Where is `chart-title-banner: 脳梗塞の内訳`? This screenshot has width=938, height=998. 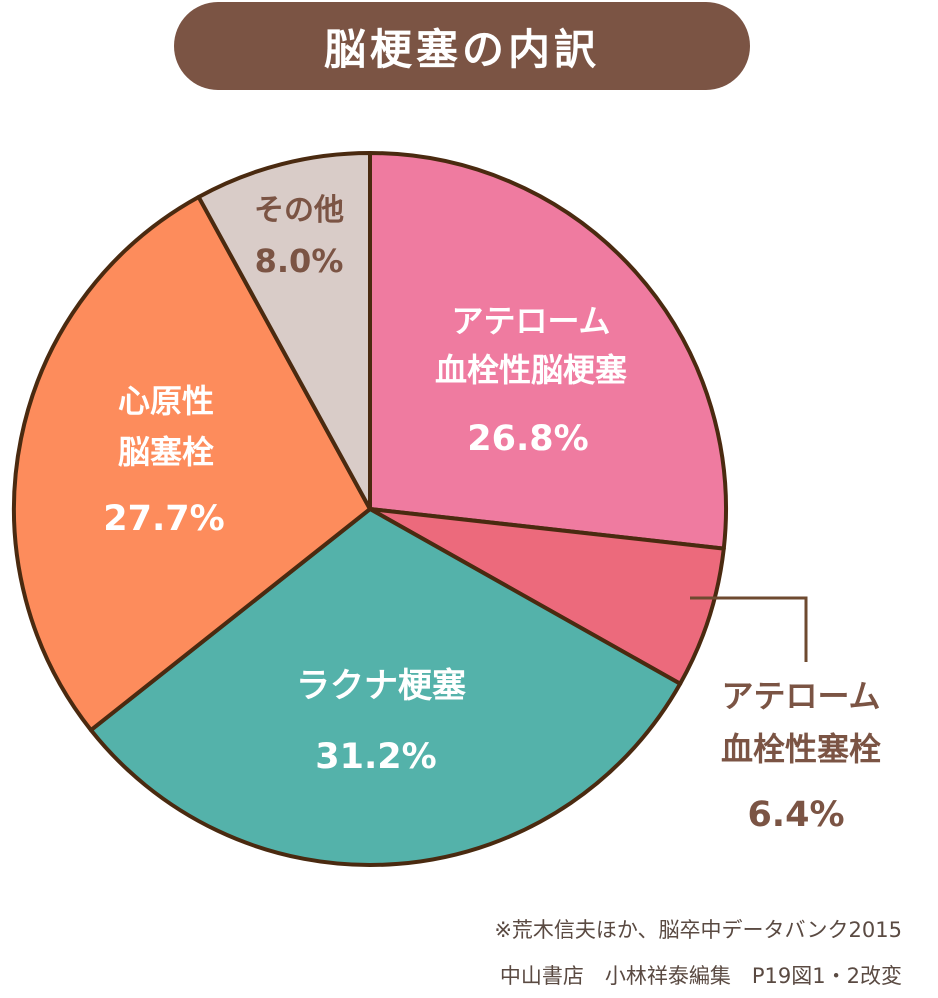
chart-title-banner: 脳梗塞の内訳 is located at coordinates (462, 46).